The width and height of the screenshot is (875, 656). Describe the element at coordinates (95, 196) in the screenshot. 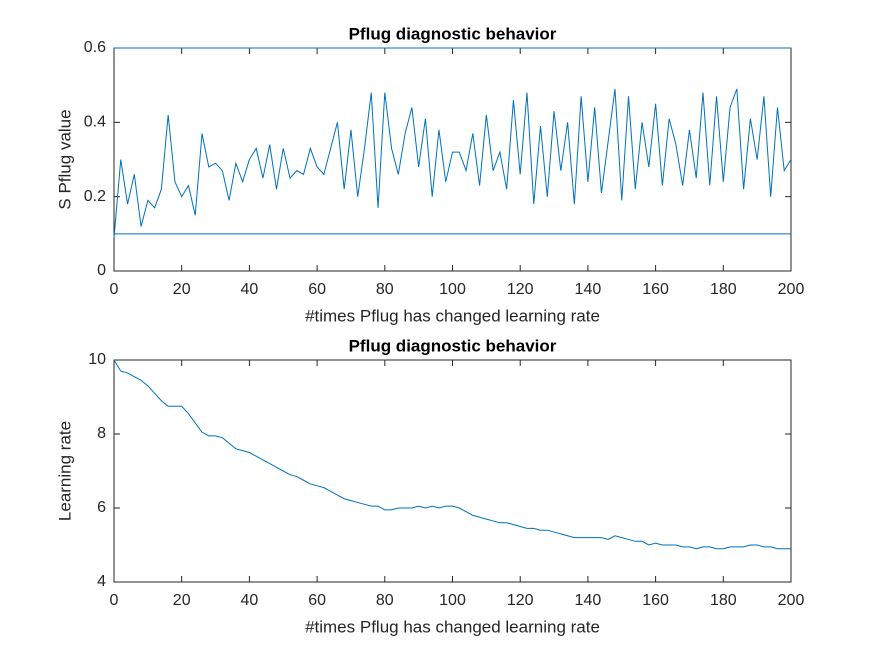

I see `y-tick-label: 0.2` at that location.